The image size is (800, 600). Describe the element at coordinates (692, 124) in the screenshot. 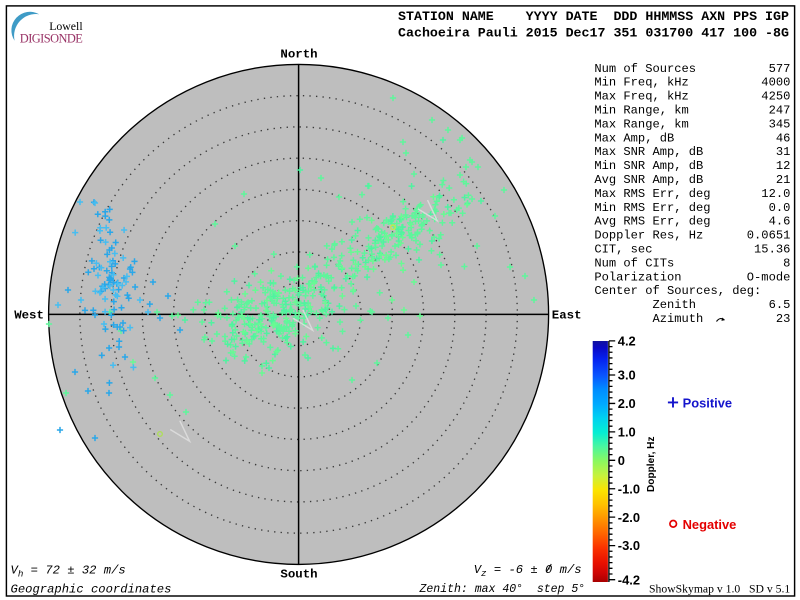

I see `svg-text: Max Range, km 345` at that location.